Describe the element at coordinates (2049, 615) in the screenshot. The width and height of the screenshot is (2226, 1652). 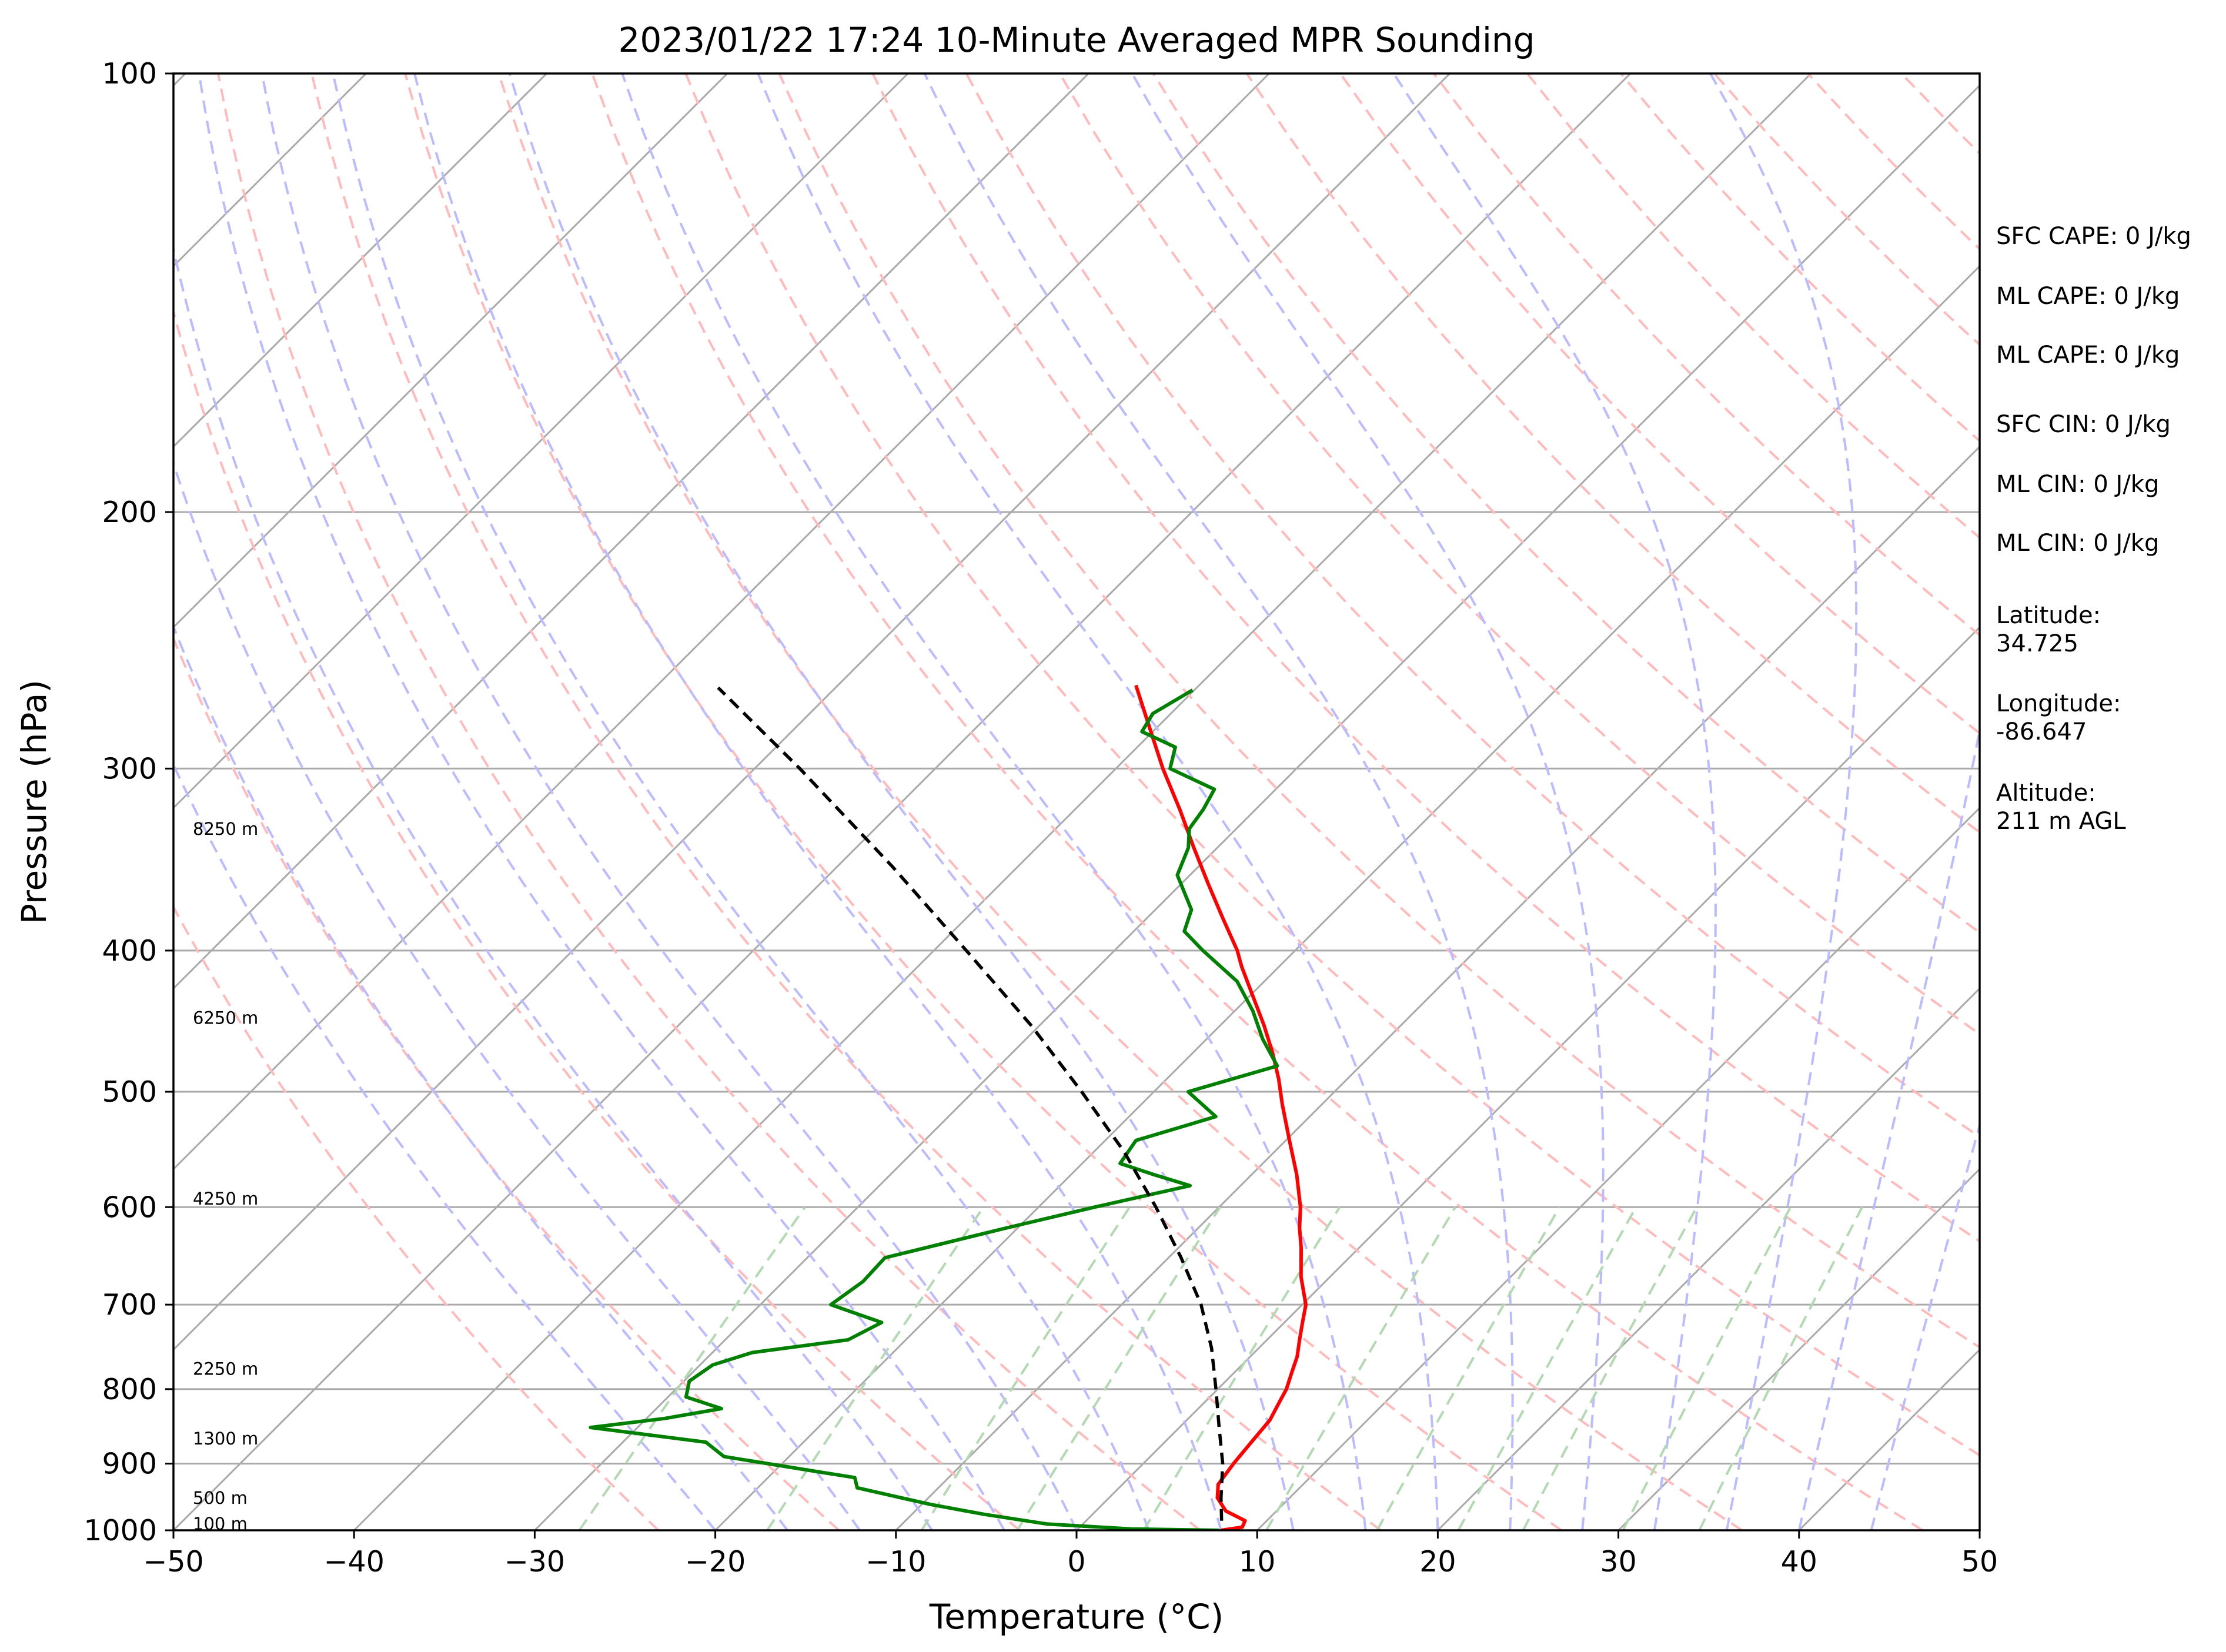
I see `latitude-label: Latitude:` at that location.